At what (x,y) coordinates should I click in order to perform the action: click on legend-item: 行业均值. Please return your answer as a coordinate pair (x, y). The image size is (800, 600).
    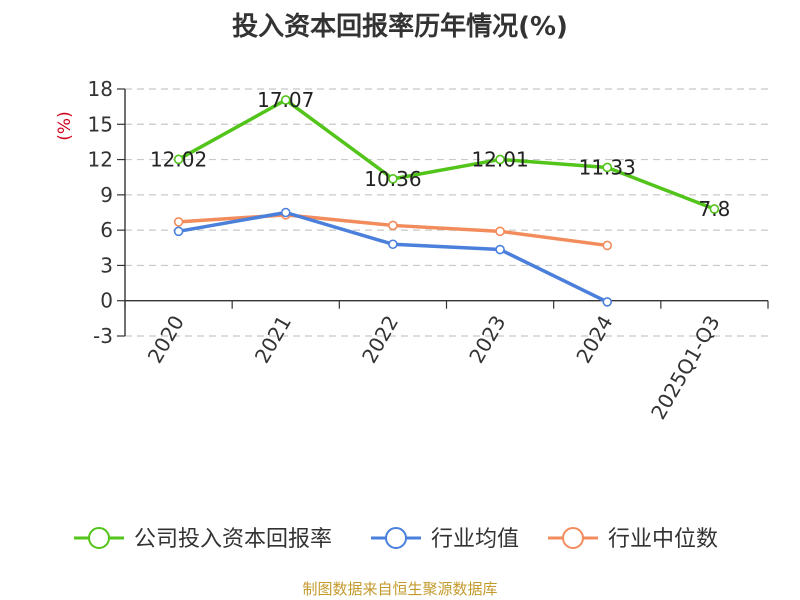
    Looking at the image, I should click on (445, 539).